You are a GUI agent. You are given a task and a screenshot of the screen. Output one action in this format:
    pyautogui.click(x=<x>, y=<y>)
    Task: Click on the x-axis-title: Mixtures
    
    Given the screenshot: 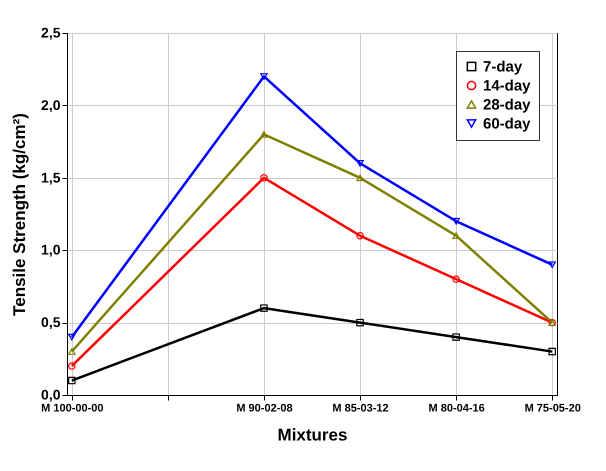 What is the action you would take?
    pyautogui.click(x=313, y=435)
    